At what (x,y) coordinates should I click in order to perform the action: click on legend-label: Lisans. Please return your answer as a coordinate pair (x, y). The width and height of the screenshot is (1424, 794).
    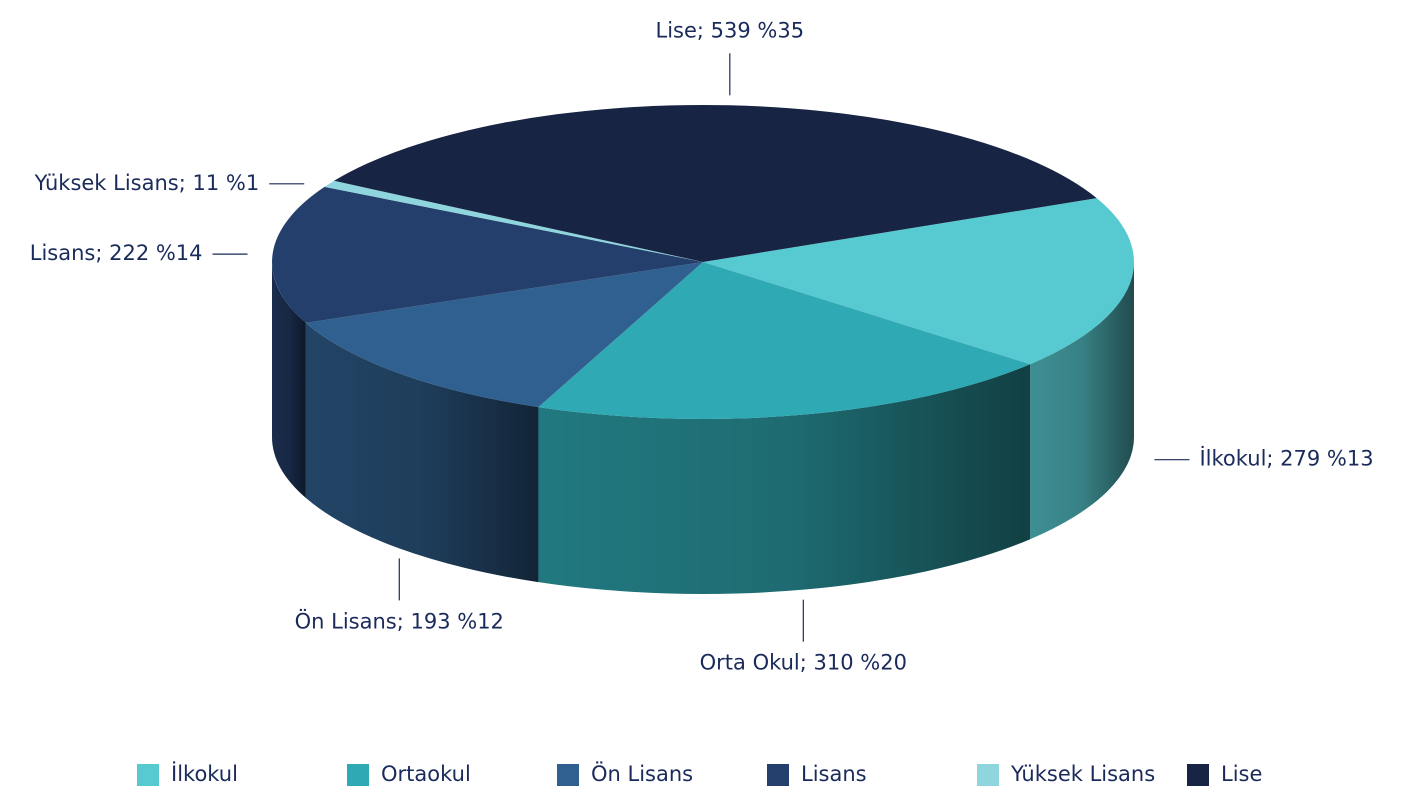
    Looking at the image, I should click on (834, 774).